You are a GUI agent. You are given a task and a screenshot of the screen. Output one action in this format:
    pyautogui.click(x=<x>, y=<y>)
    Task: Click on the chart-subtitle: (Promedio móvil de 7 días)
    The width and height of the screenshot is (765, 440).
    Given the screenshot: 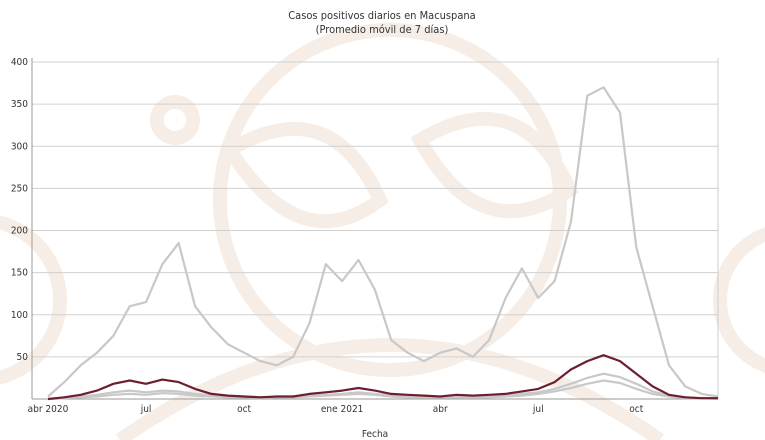 What is the action you would take?
    pyautogui.click(x=382, y=29)
    